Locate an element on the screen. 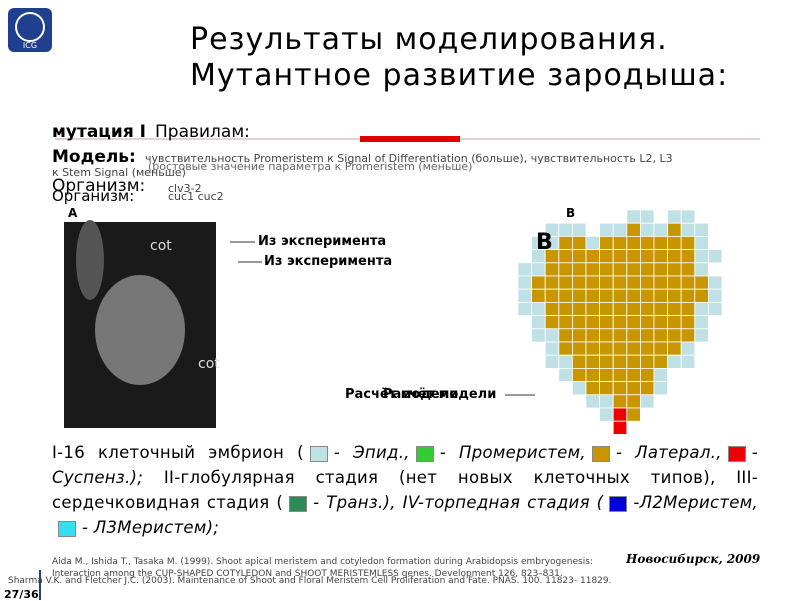 The height and width of the screenshot is (601, 800). model-label: Модель: is located at coordinates (94, 157).